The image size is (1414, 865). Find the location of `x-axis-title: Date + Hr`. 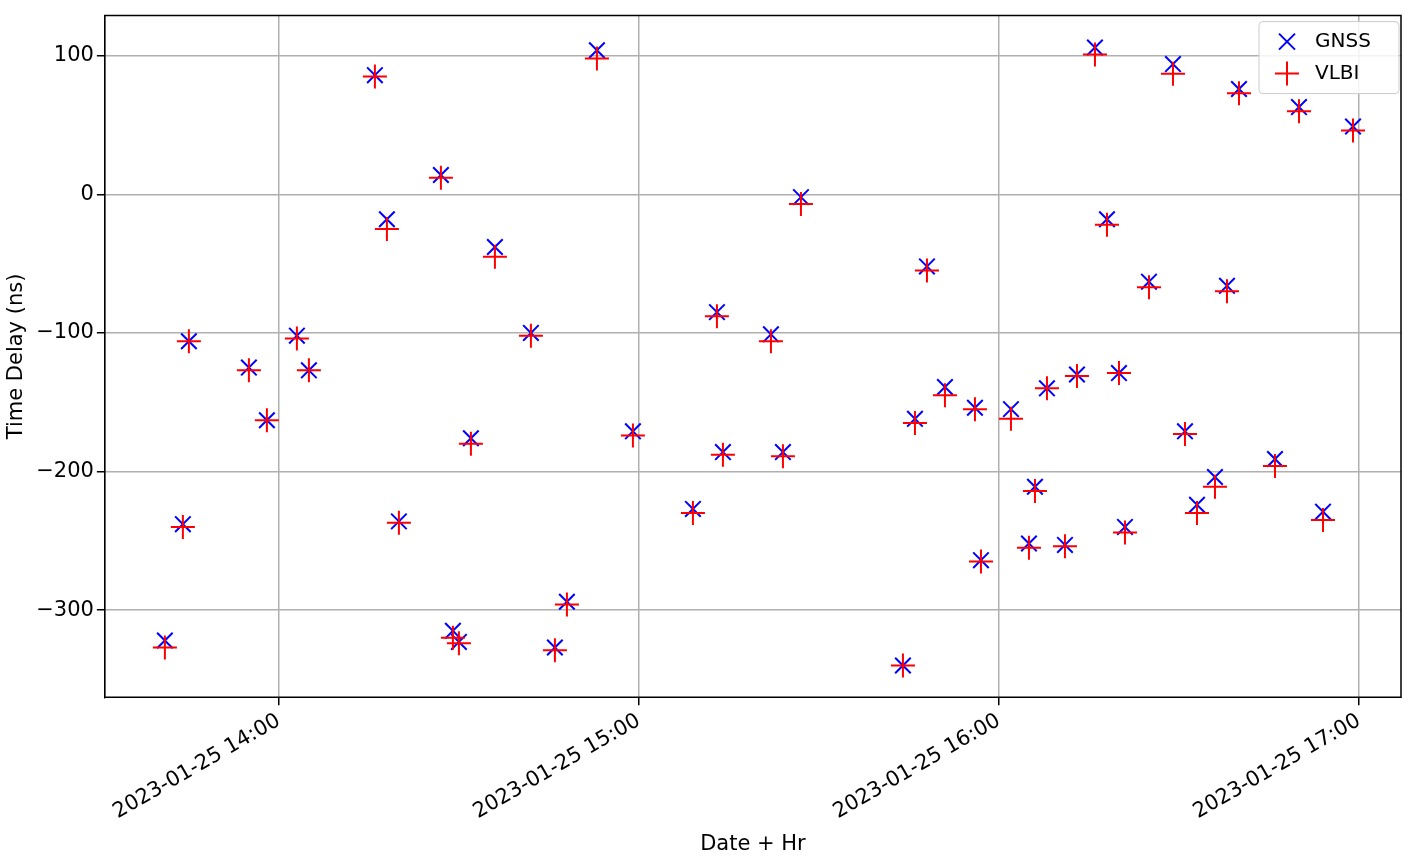

x-axis-title: Date + Hr is located at coordinates (753, 842).